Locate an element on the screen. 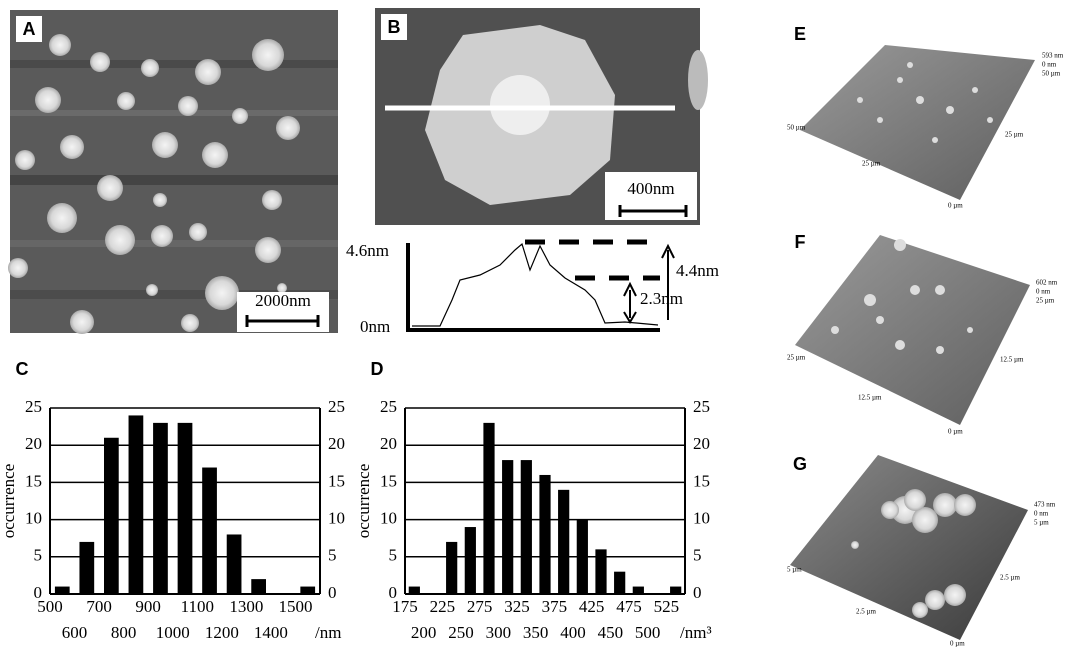 The image size is (1072, 649). x-tick-label: 525 is located at coordinates (667, 606).